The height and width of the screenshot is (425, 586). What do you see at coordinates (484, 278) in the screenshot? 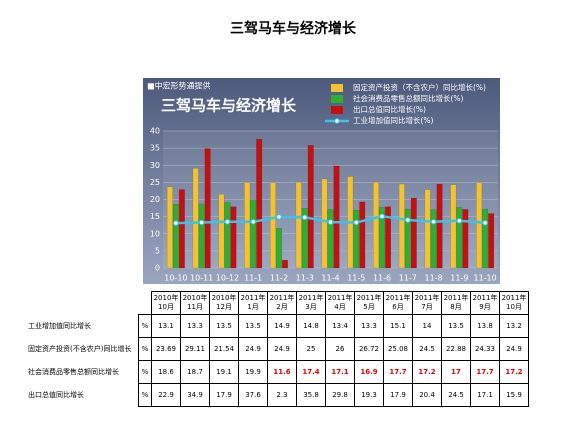
I see `x-tick-label: 11-10` at bounding box center [484, 278].